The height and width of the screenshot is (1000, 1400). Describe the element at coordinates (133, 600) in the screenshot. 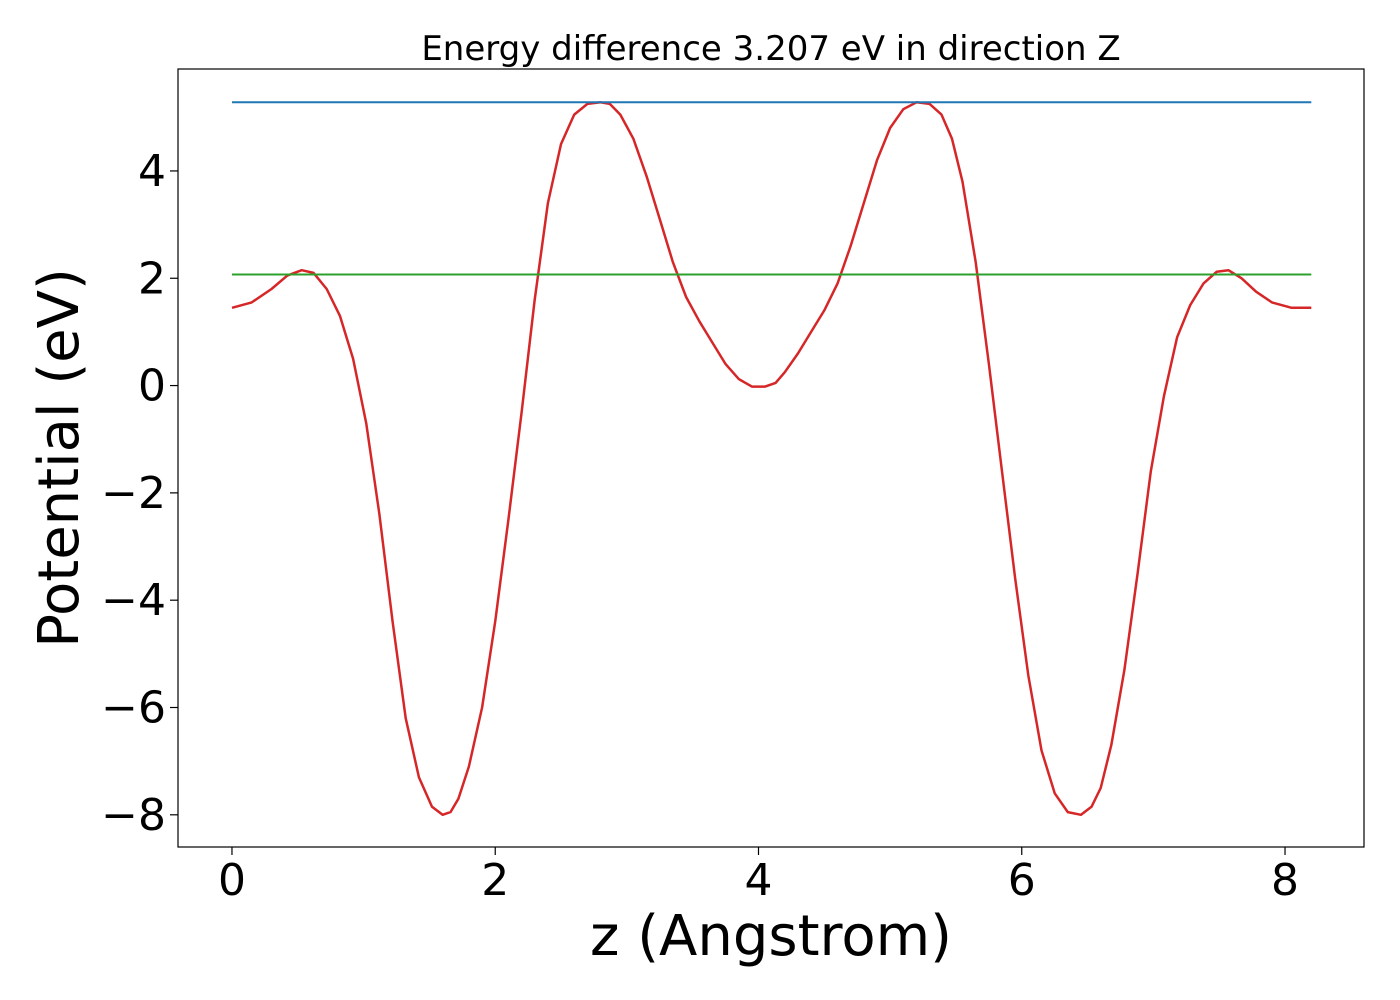

I see `y-tick-label: −4` at that location.